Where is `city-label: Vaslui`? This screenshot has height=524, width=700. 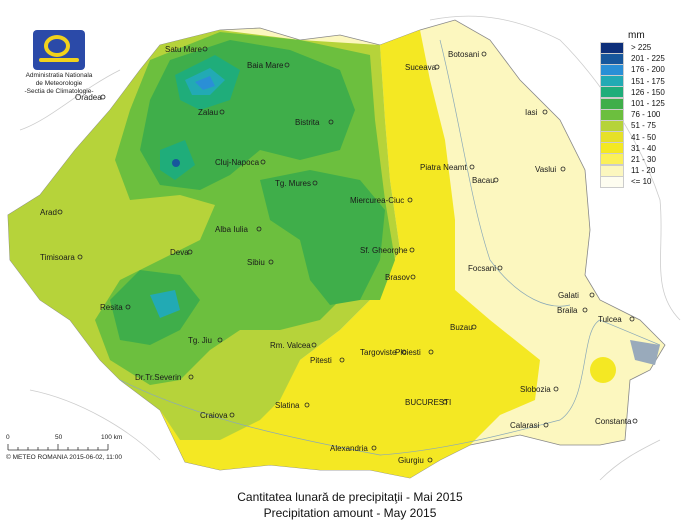 city-label: Vaslui is located at coordinates (545, 169).